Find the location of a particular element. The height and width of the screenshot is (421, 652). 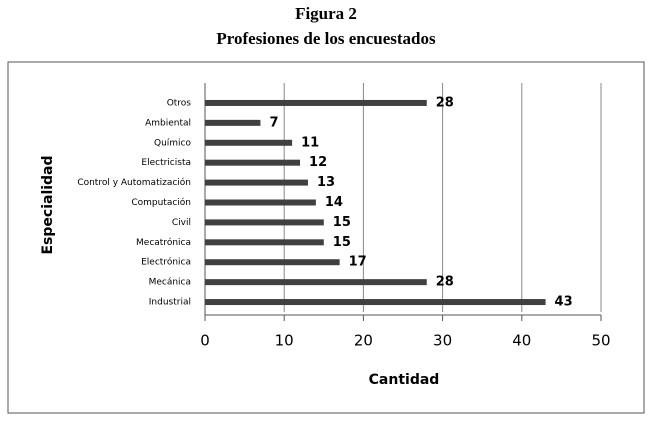

data-label: 14 is located at coordinates (334, 202).